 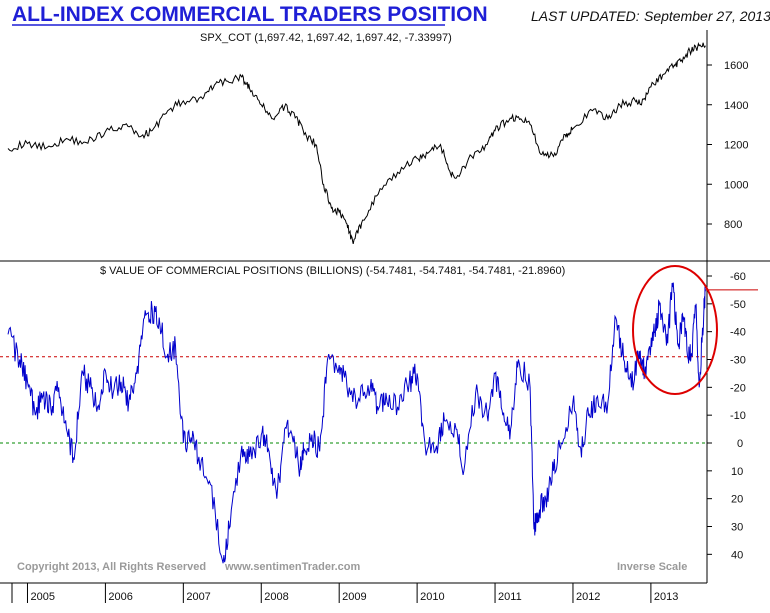 I want to click on bottom-y-axis-ticks: -60 -50 -40 -30 -20 -10 0 10 20 30 40, so click(x=726, y=416).